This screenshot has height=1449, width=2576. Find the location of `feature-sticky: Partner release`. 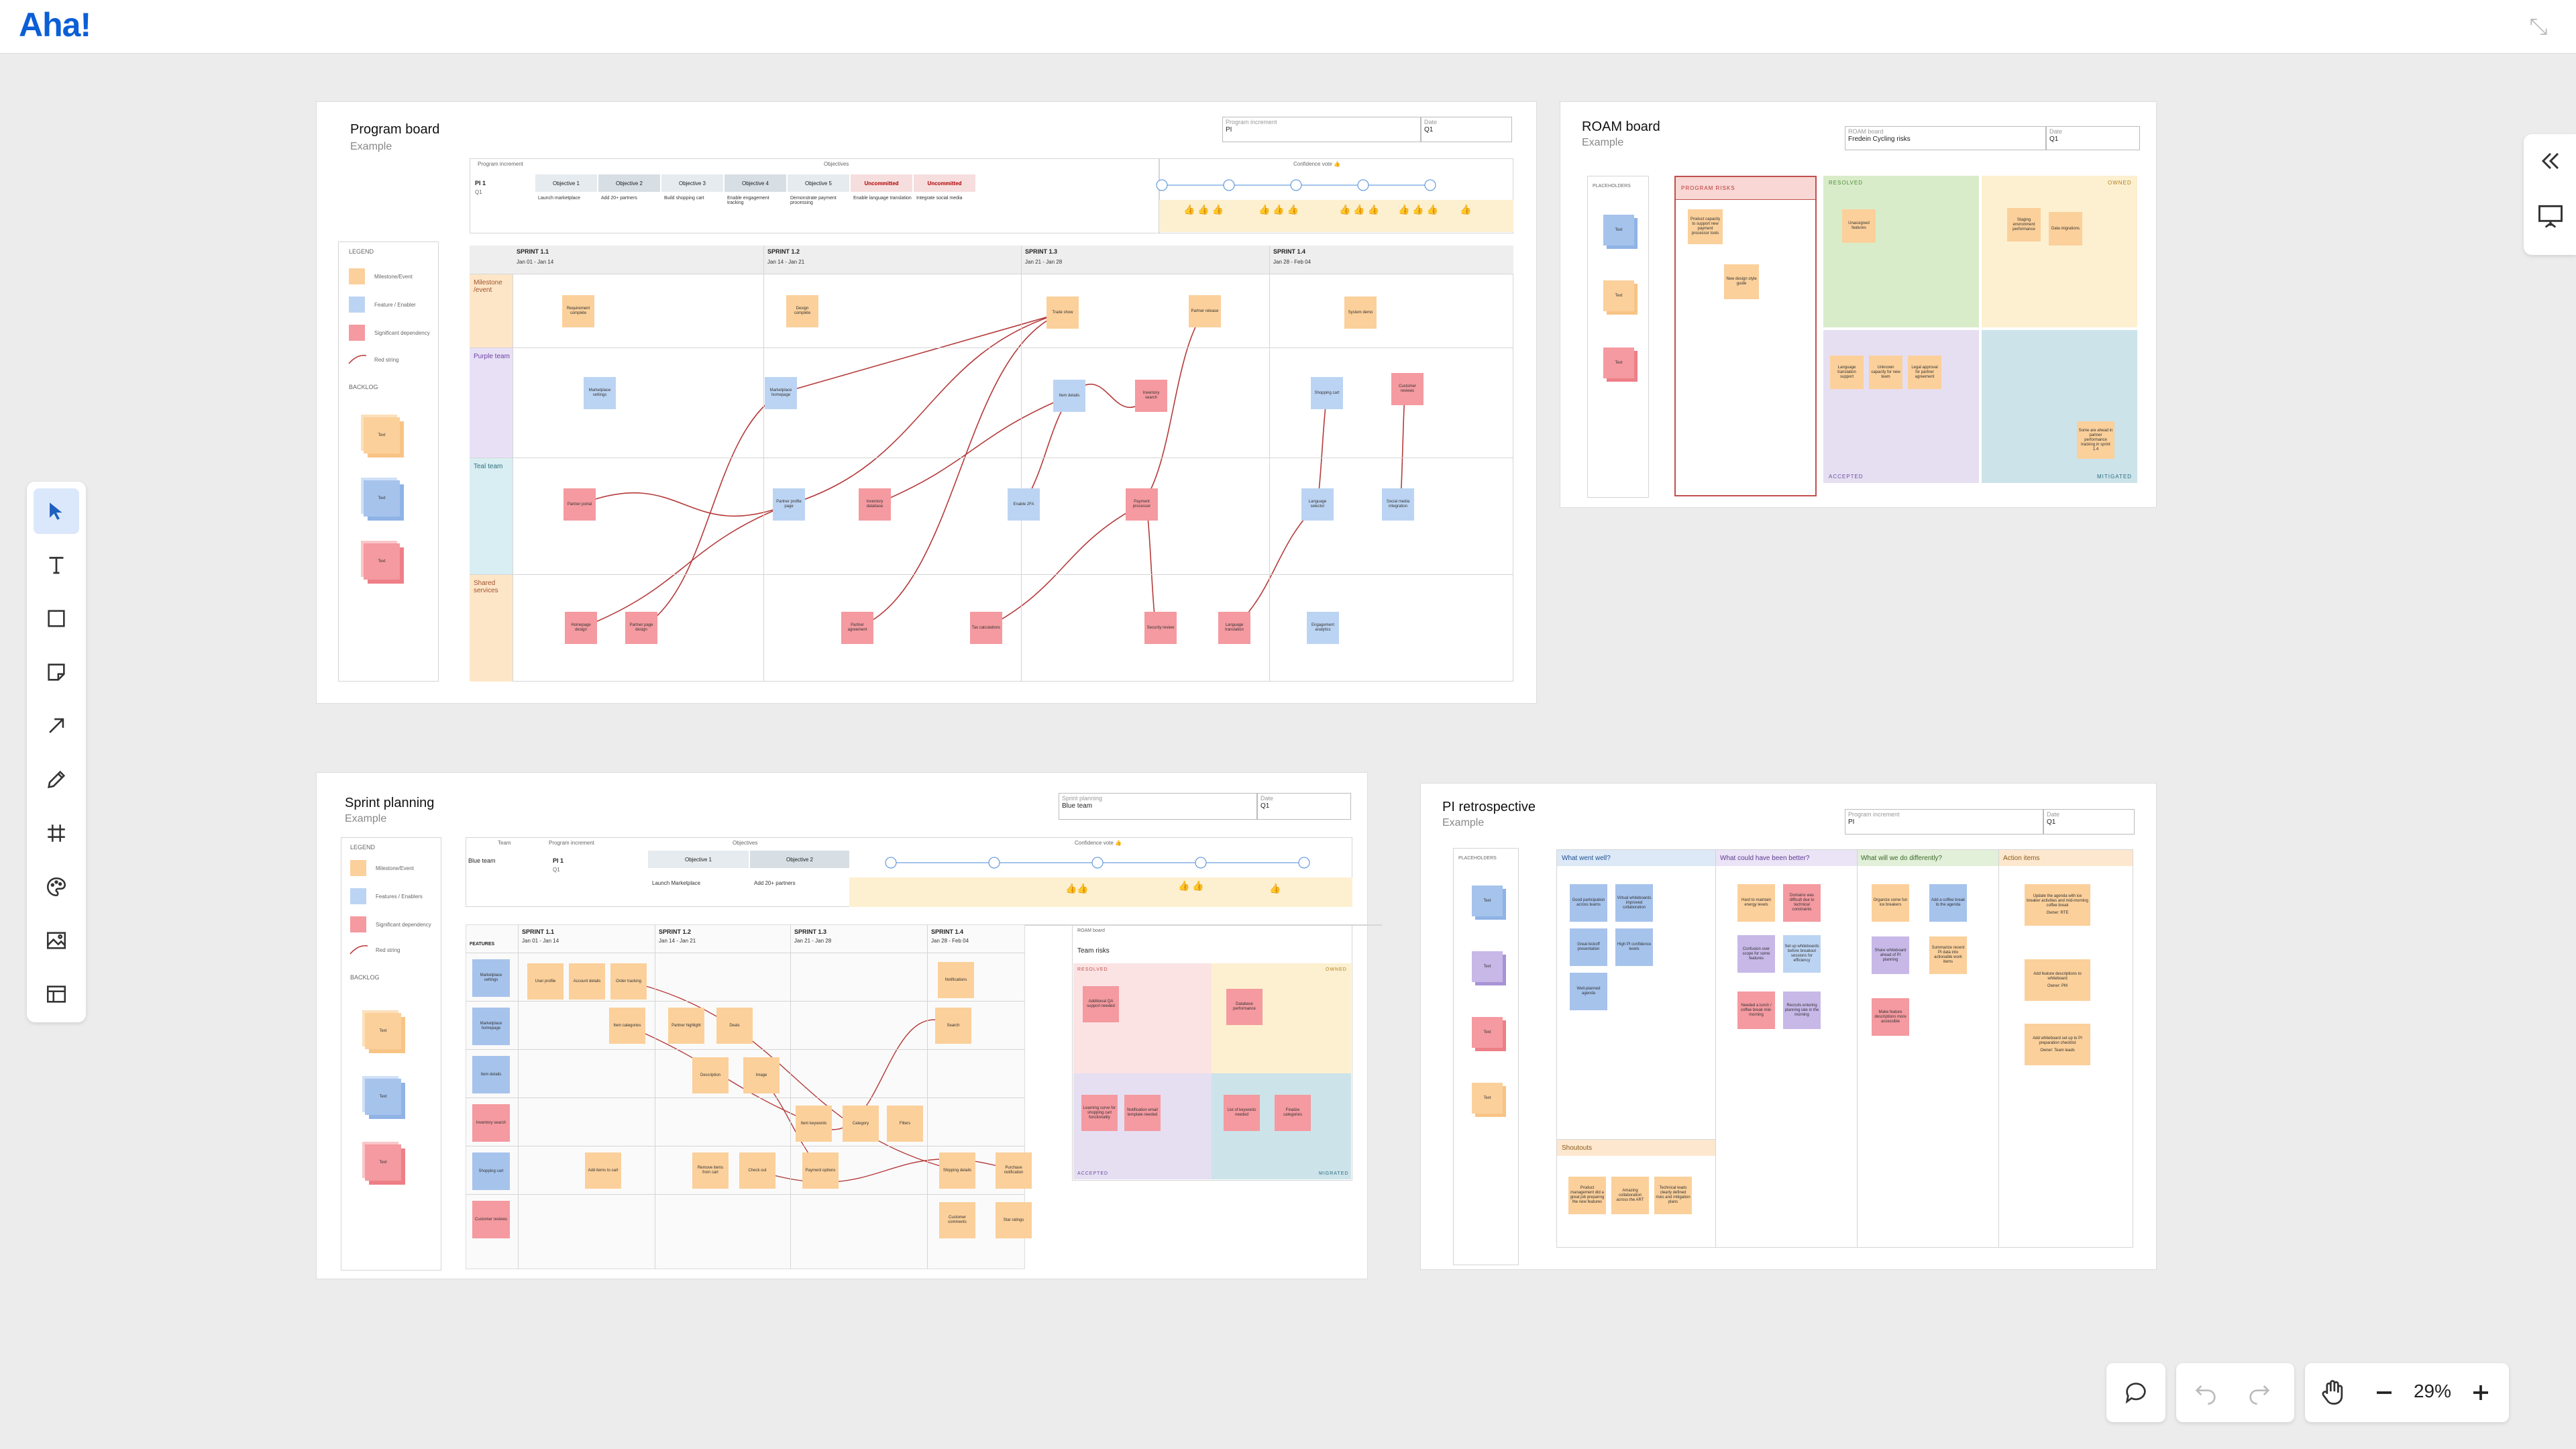

feature-sticky: Partner release is located at coordinates (1205, 311).